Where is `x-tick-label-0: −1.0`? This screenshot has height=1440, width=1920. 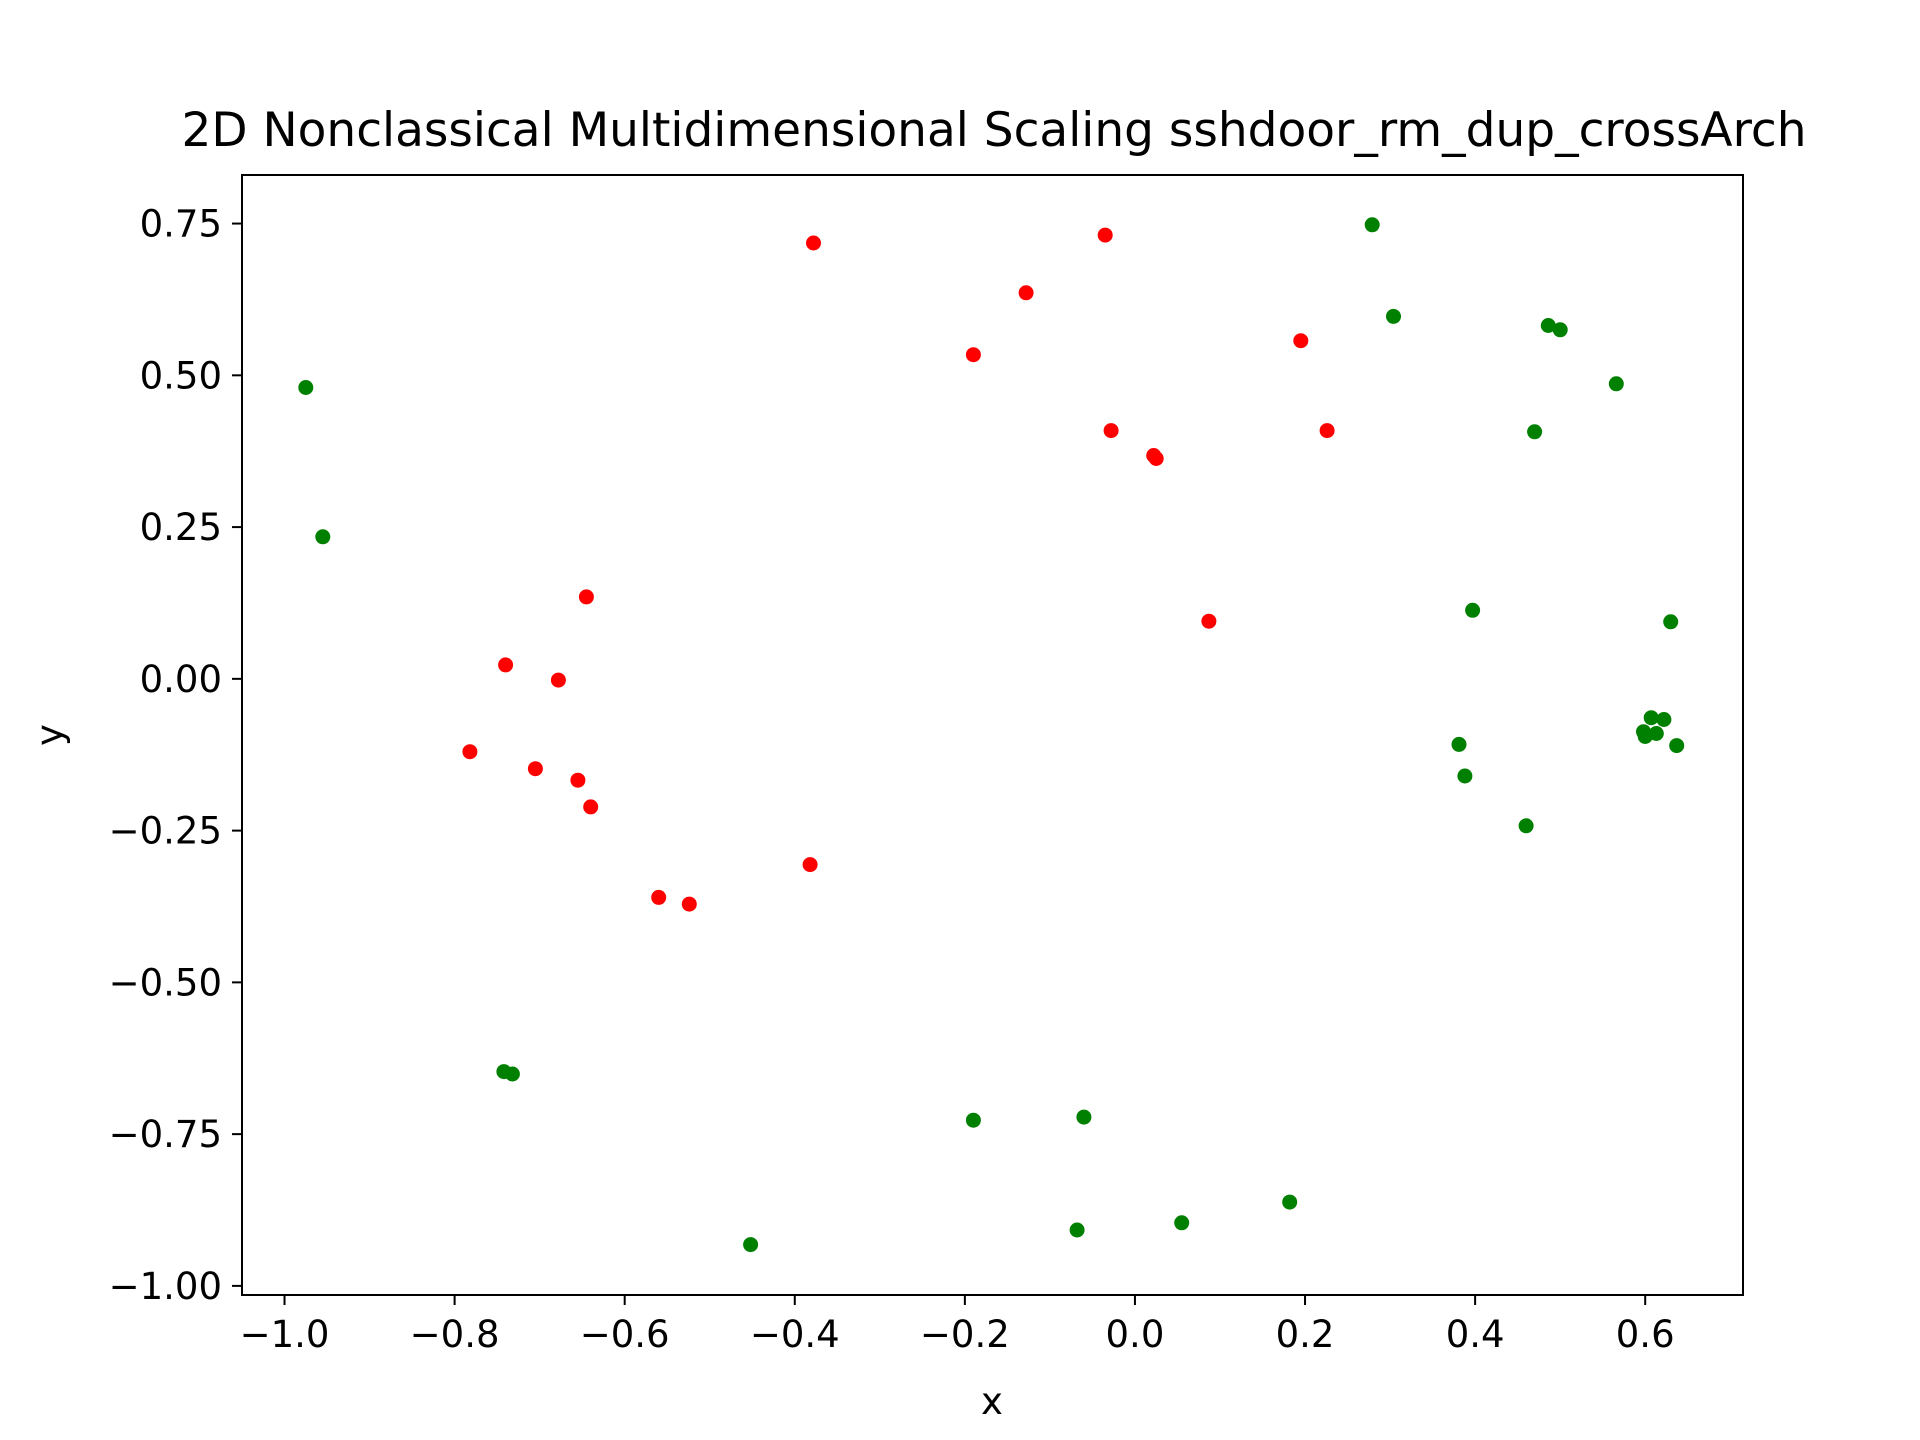
x-tick-label-0: −1.0 is located at coordinates (285, 1334).